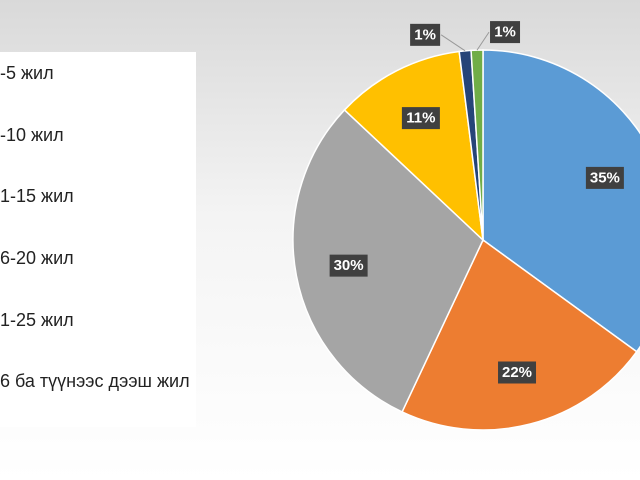  I want to click on data-label: 30%, so click(349, 265).